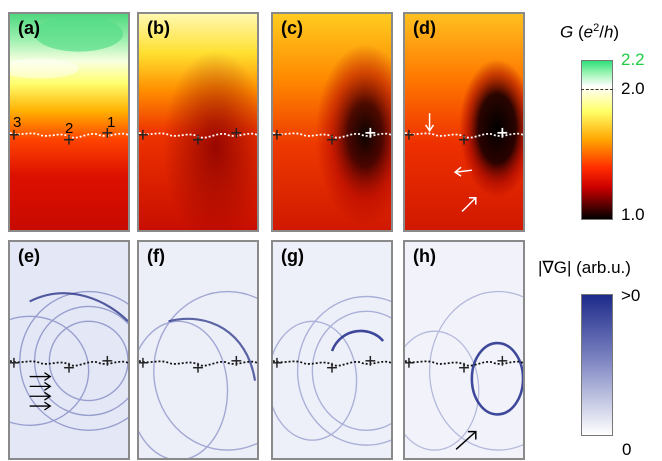 The width and height of the screenshot is (662, 461). I want to click on panel-h-gradient-map: (h), so click(464, 350).